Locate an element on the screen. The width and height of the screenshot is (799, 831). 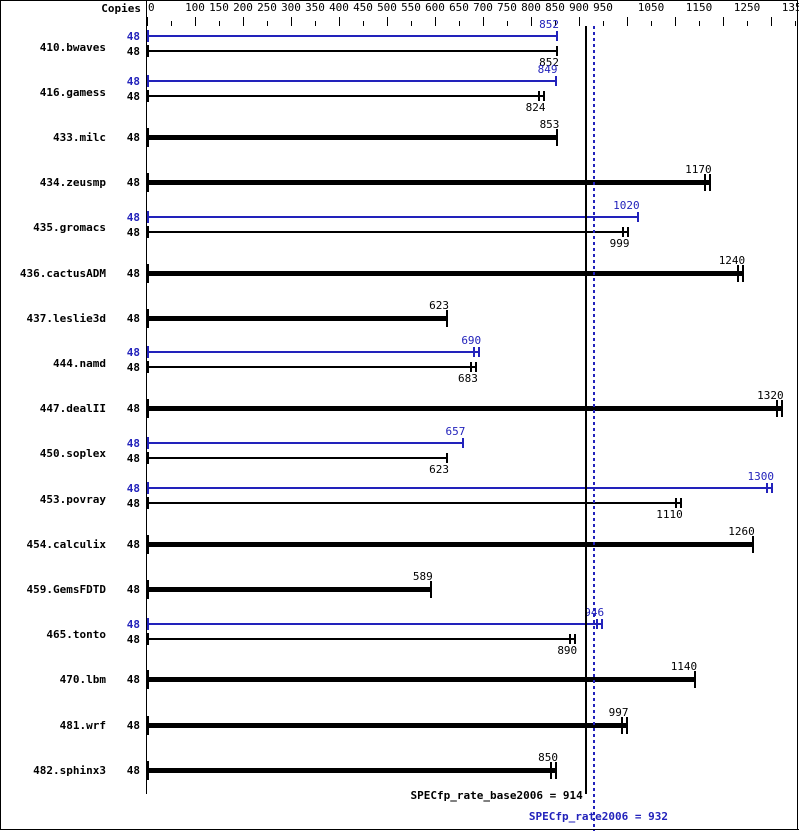
axis-tick-label: 800 is located at coordinates (531, 7).